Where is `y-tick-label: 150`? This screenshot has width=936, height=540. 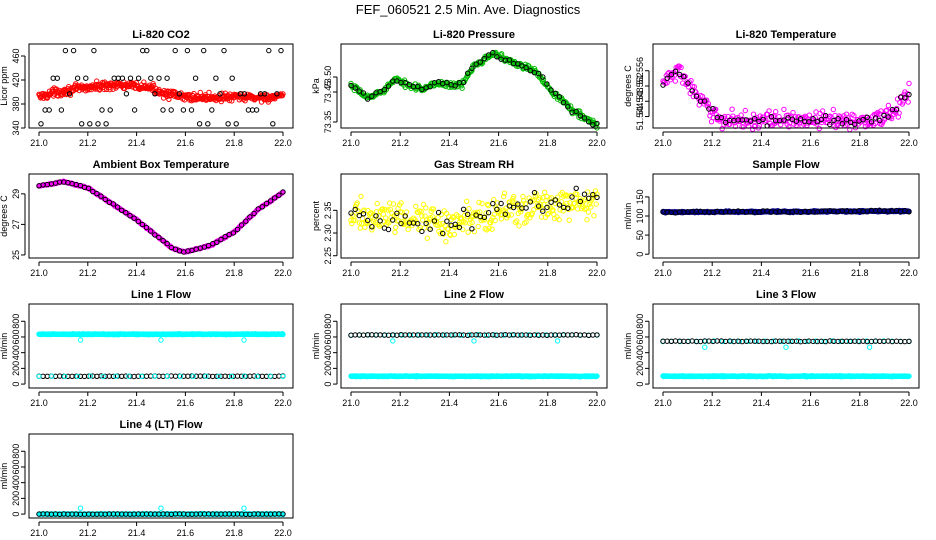
y-tick-label: 150 is located at coordinates (640, 196).